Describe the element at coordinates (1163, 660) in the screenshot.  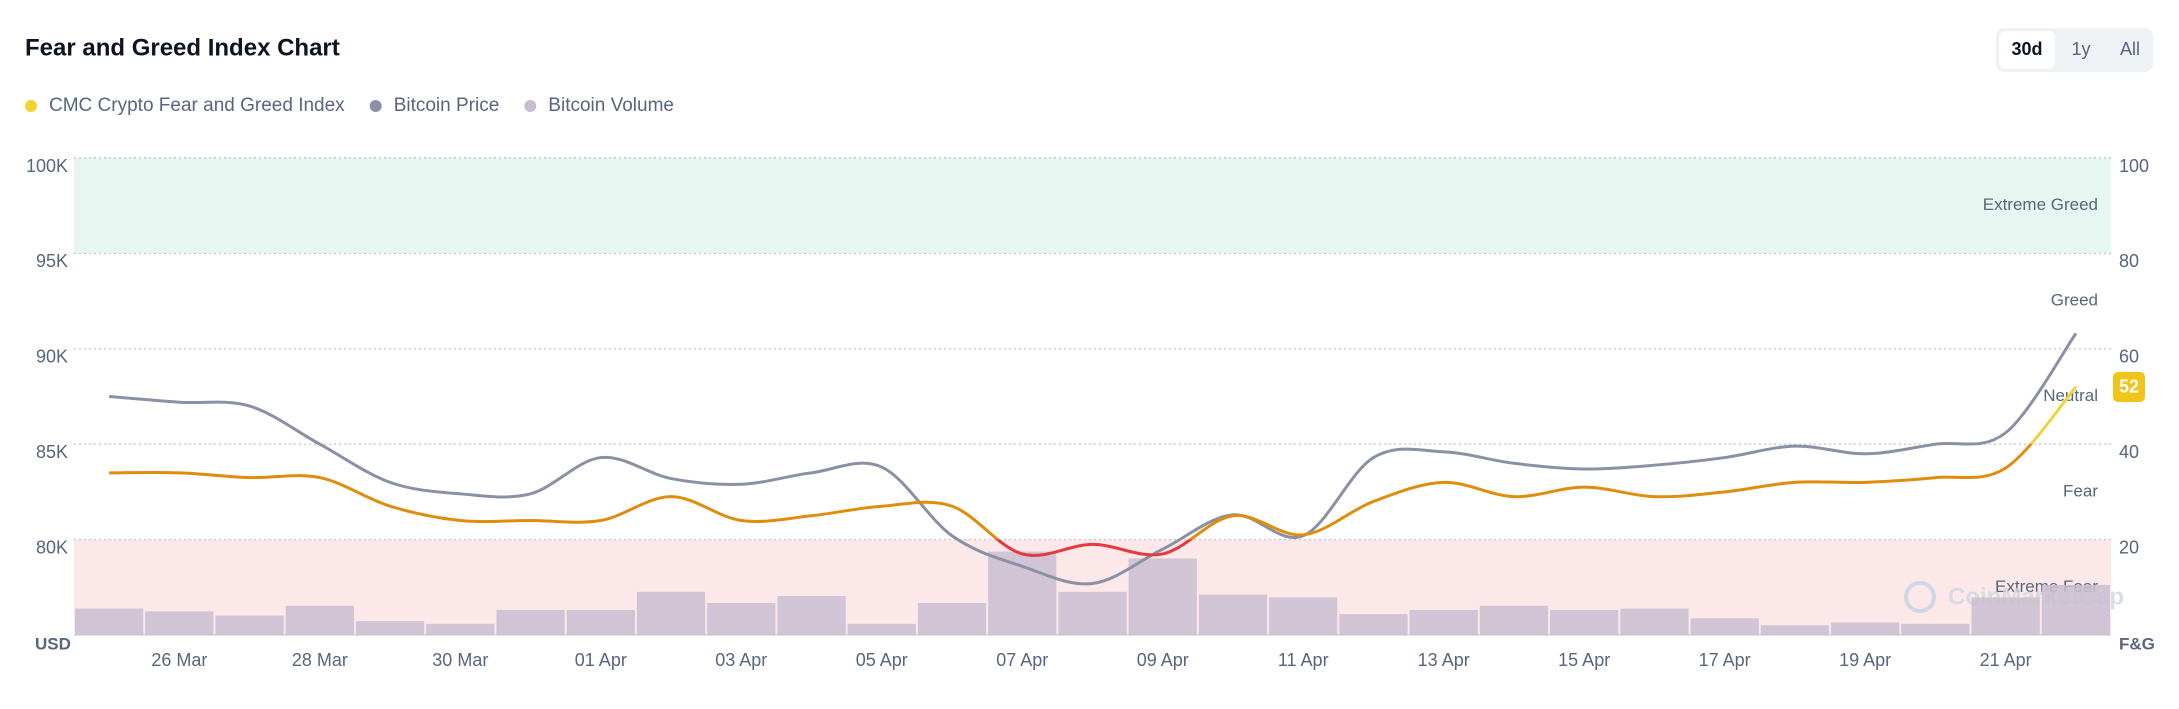
I see `x-tick-label: 09 Apr` at that location.